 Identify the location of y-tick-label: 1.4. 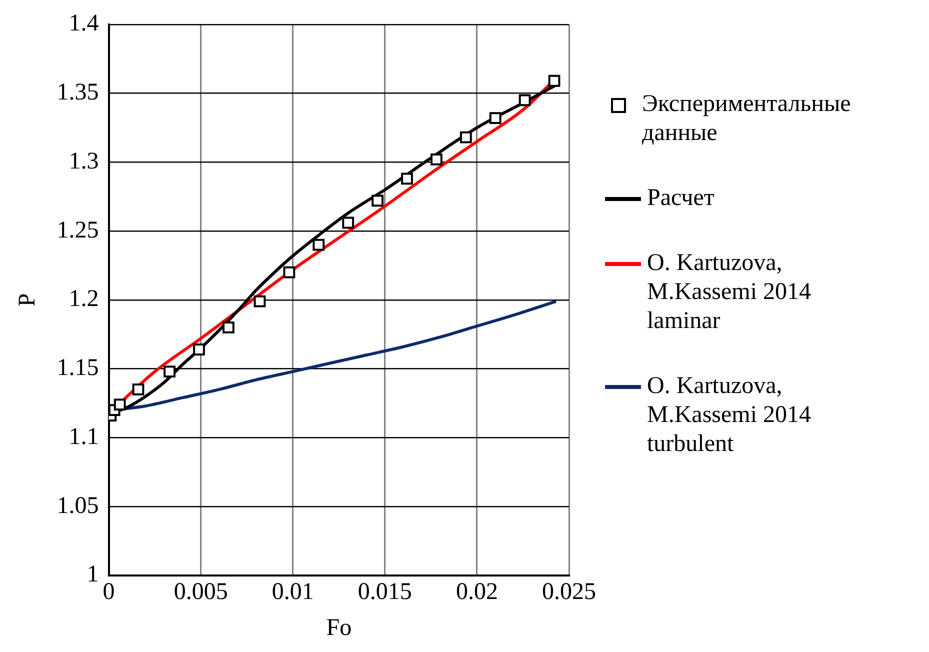
(83, 23).